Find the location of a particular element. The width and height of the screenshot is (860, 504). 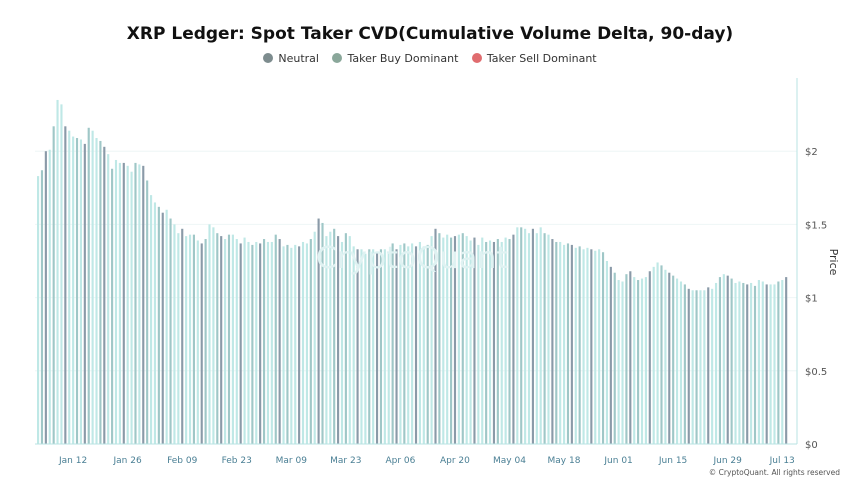

legend-item-taker-sell-dominant: Taker Sell Dominant is located at coordinates (534, 58).